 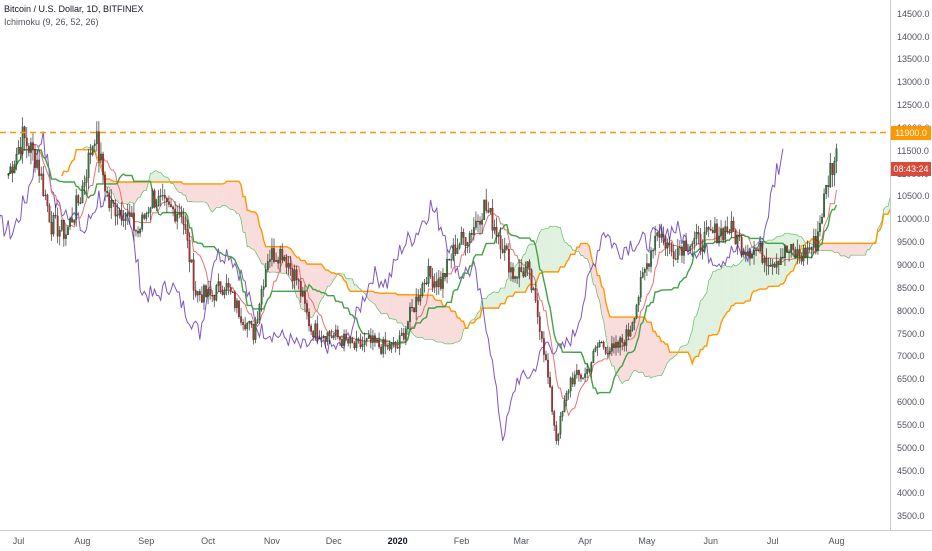 What do you see at coordinates (911, 425) in the screenshot?
I see `price-tick-label: 5500.0` at bounding box center [911, 425].